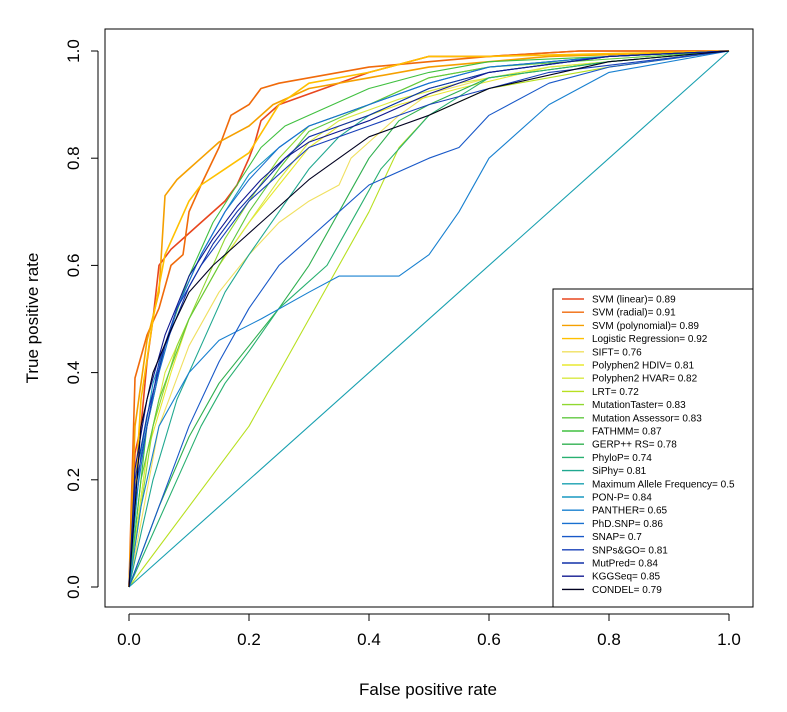 This screenshot has width=787, height=712. I want to click on y-tick-label: 0.2, so click(73, 480).